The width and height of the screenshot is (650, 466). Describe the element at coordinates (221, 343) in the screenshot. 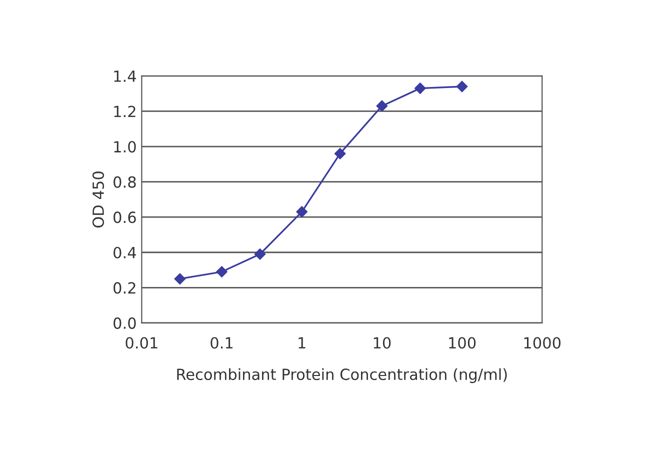

I see `x-tick-label: 0.1` at that location.